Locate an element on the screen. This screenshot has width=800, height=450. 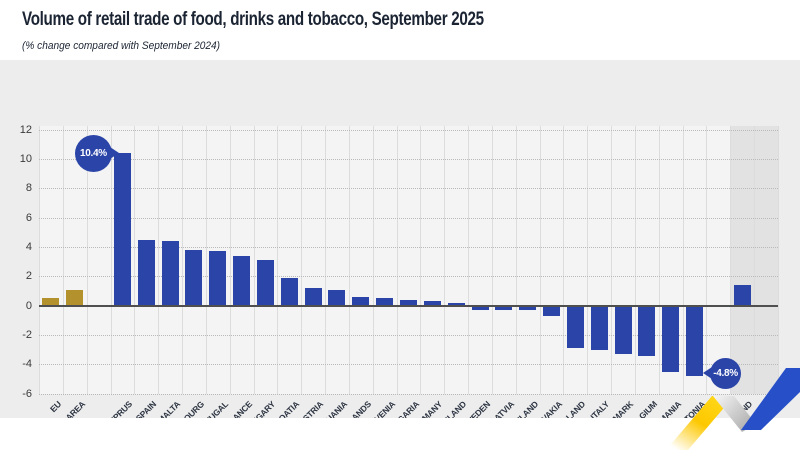
y-axis-tick-label: 12 is located at coordinates (25, 129).